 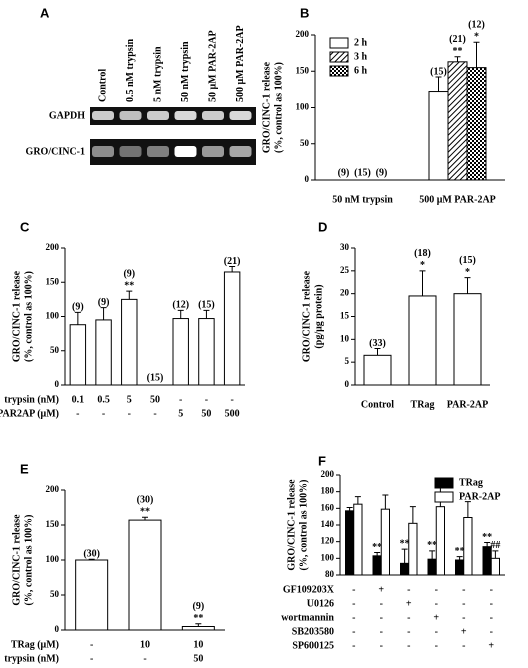 I want to click on lane-label: 0.5 nM trypsin, so click(x=130, y=71).